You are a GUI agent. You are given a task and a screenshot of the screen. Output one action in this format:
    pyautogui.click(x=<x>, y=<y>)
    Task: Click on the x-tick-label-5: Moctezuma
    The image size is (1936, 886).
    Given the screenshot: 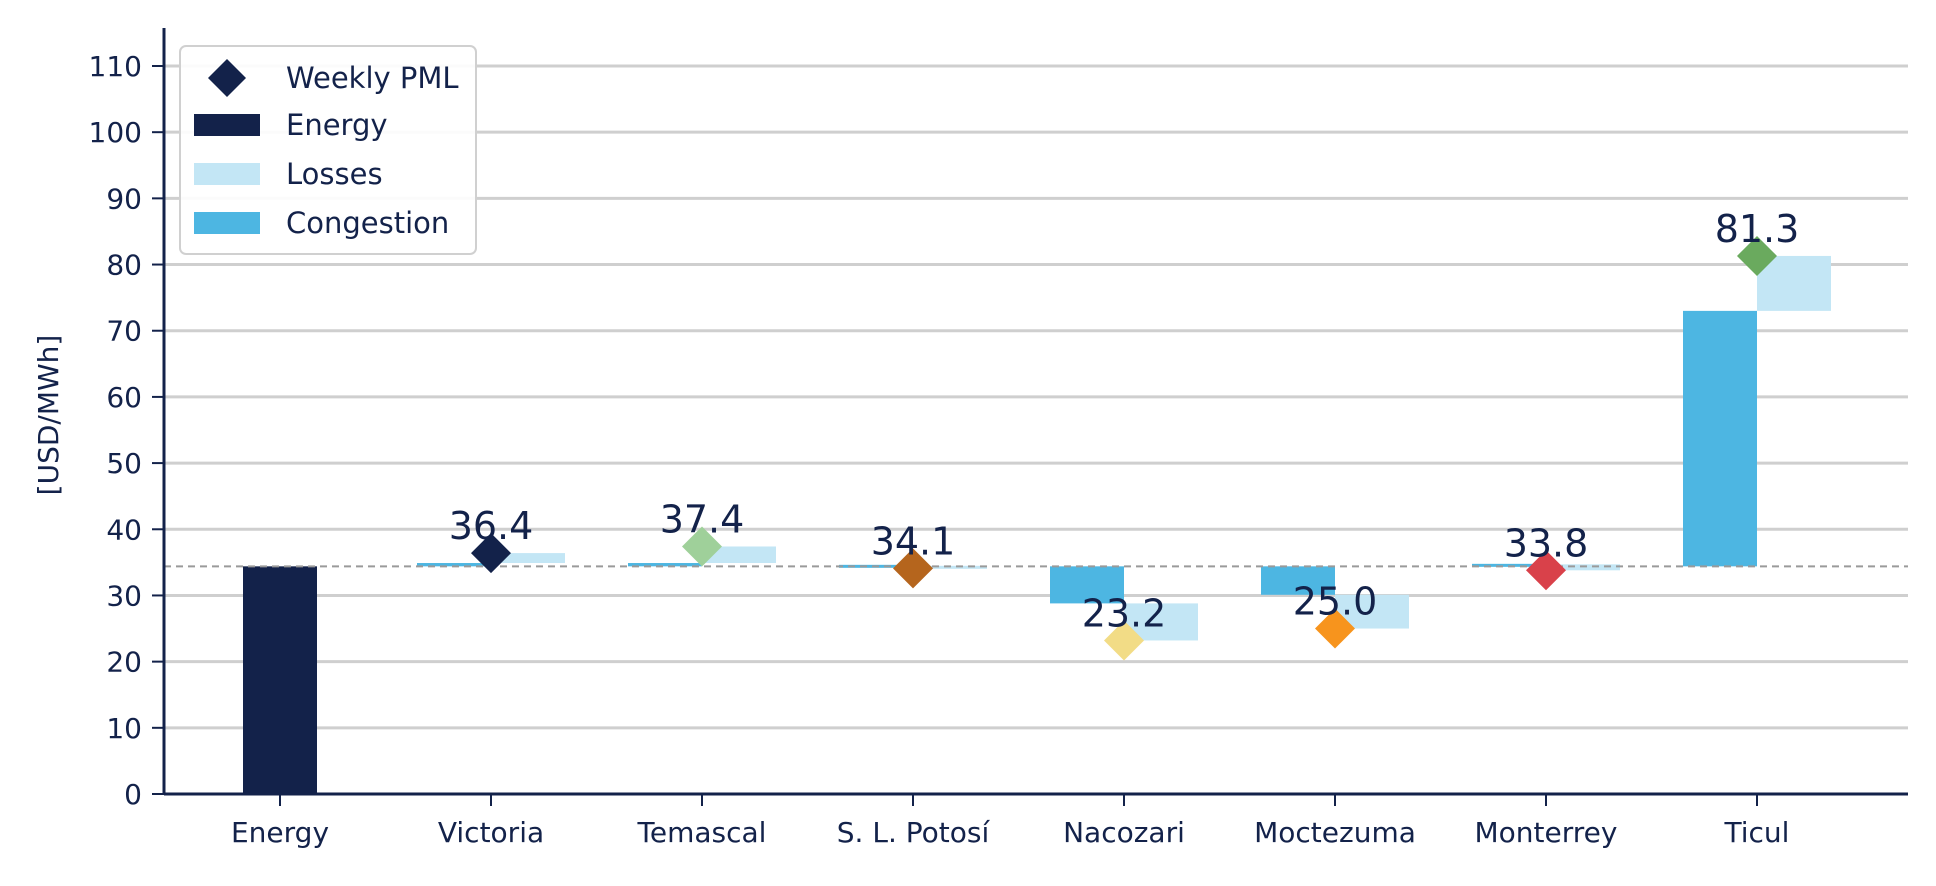 What is the action you would take?
    pyautogui.click(x=1335, y=832)
    